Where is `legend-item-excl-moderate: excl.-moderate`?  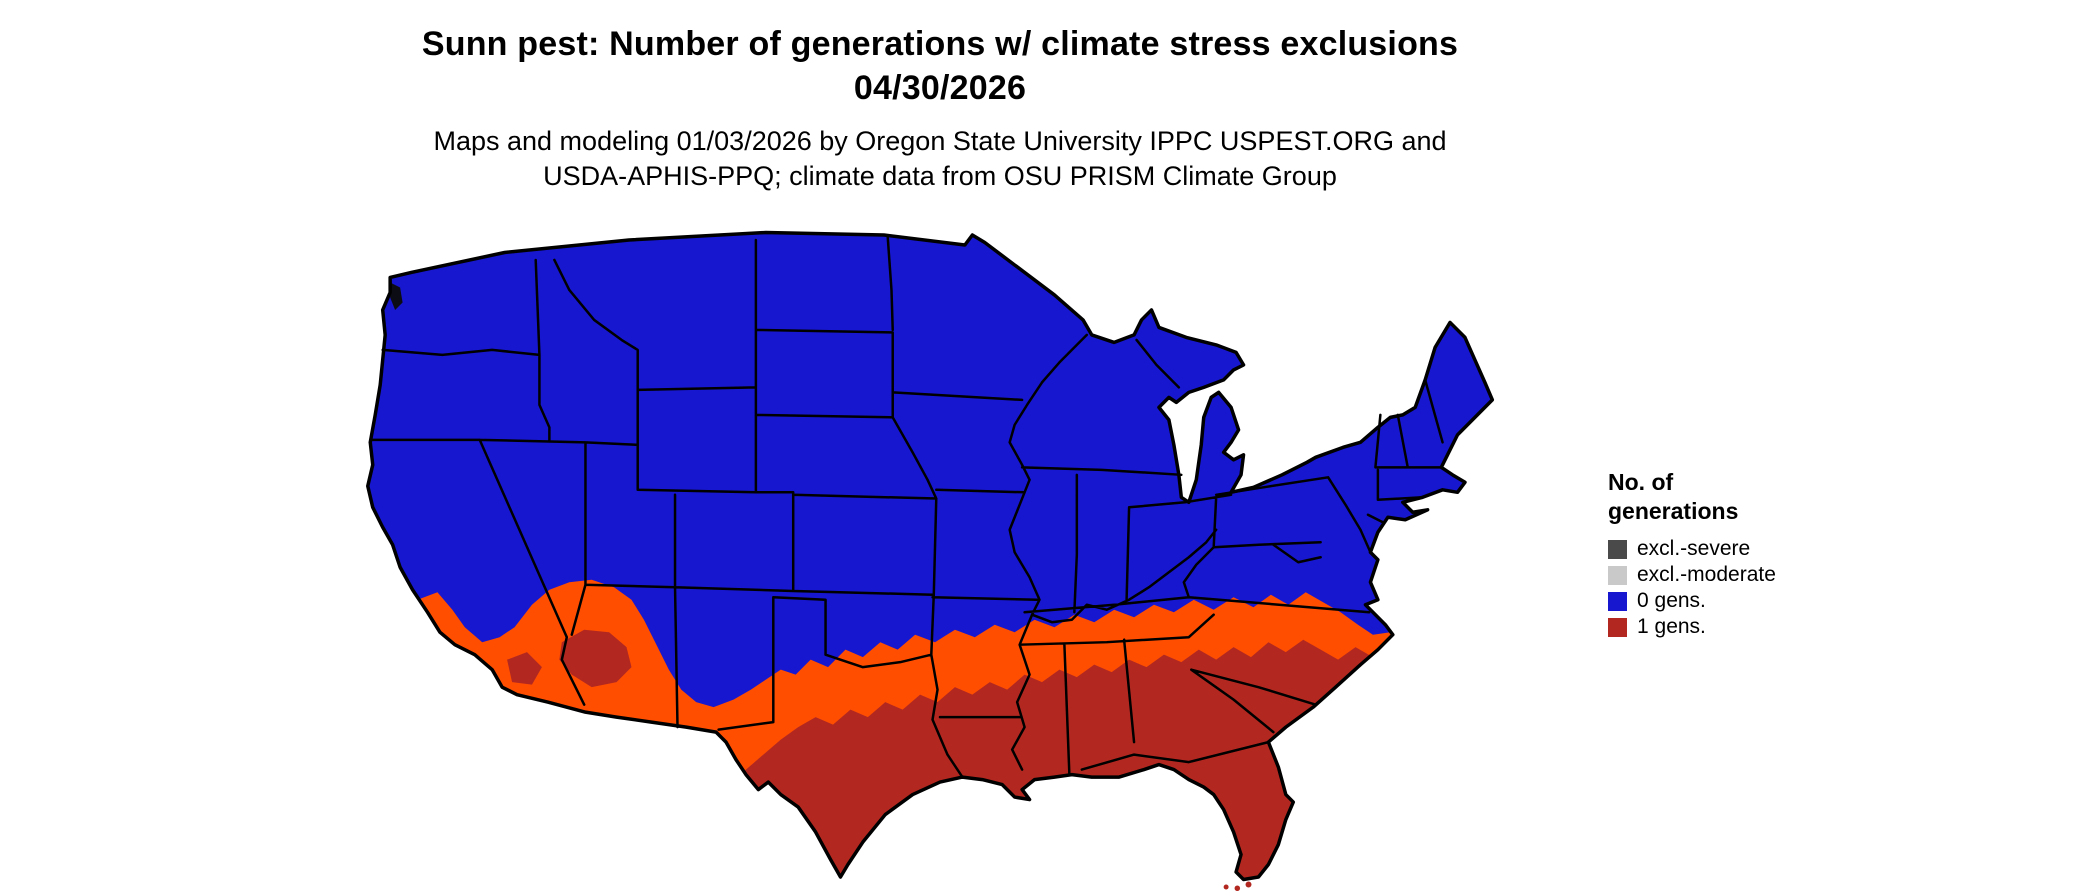
legend-item-excl-moderate: excl.-moderate is located at coordinates (1748, 575).